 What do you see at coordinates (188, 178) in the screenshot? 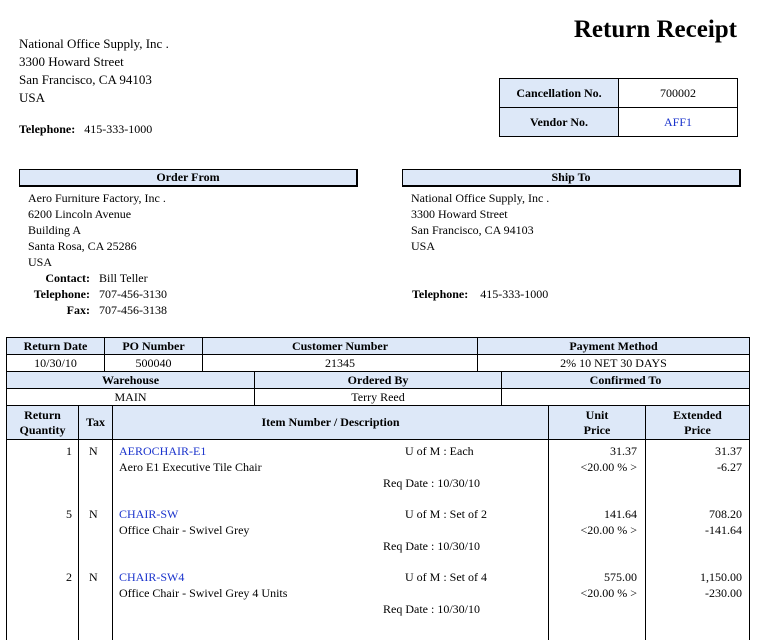
I see `order-from-header: Order From` at bounding box center [188, 178].